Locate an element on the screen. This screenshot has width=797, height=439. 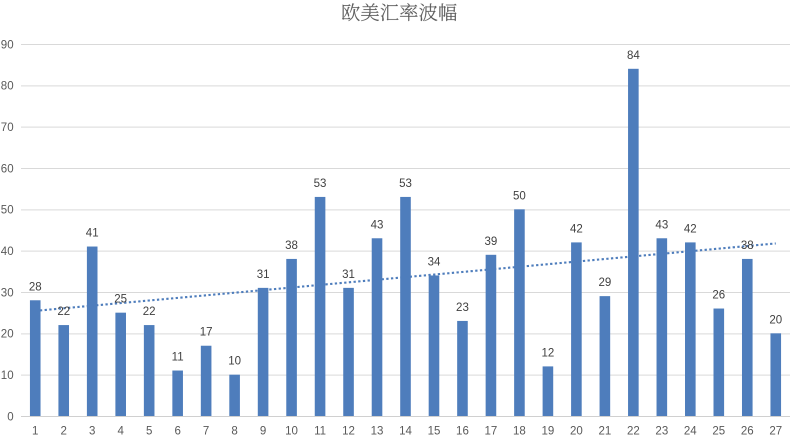
svg-text: 4 is located at coordinates (120, 431).